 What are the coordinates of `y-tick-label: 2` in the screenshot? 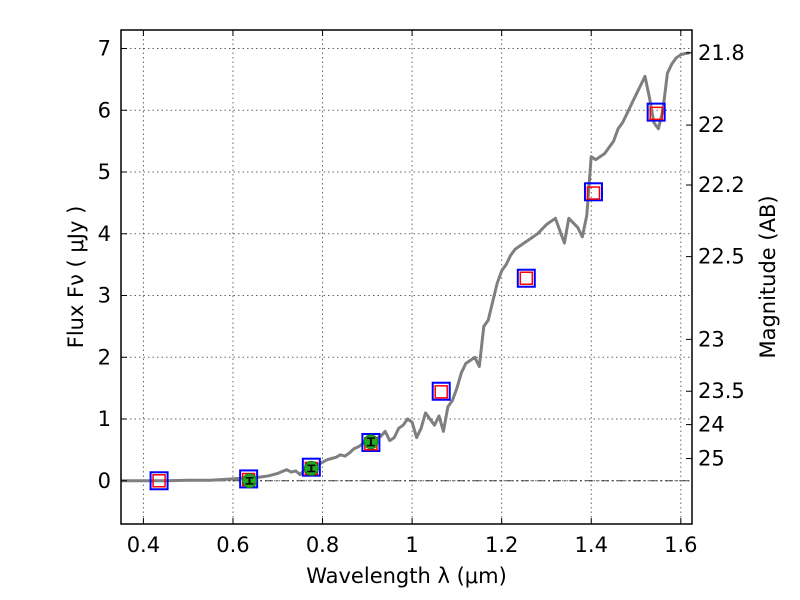 It's located at (104, 357).